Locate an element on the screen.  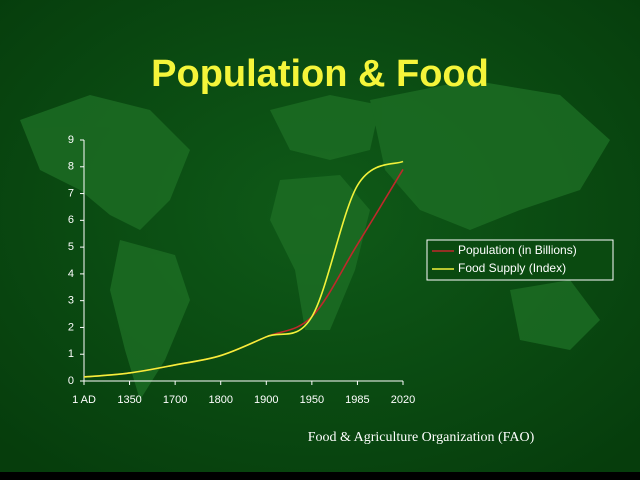
legend-label: Food Supply (Index) is located at coordinates (512, 268).